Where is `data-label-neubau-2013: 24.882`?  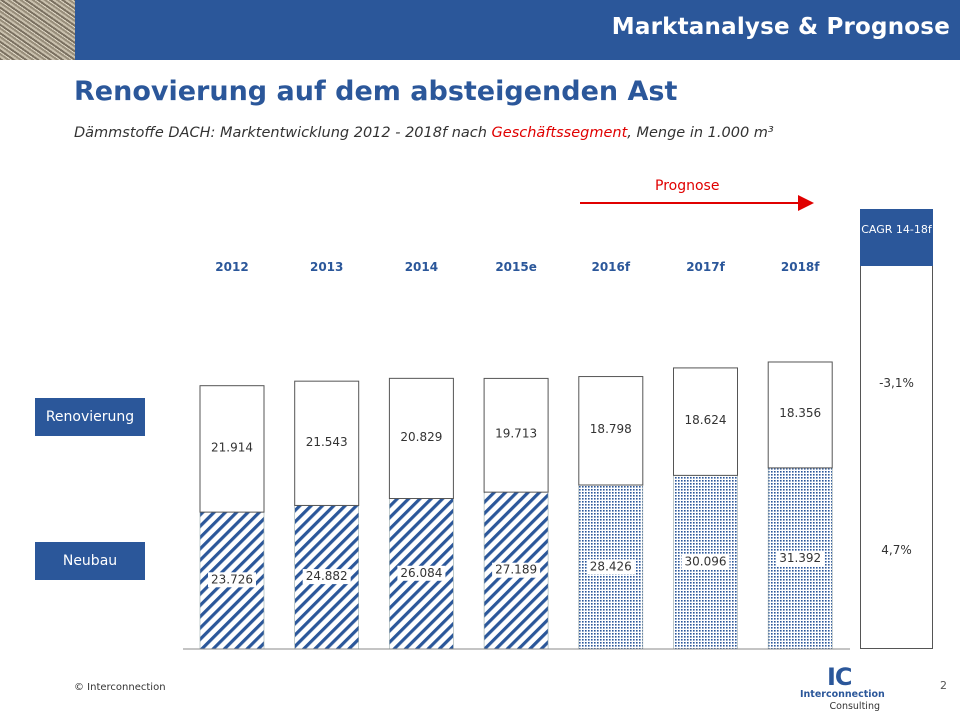 data-label-neubau-2013: 24.882 is located at coordinates (327, 576).